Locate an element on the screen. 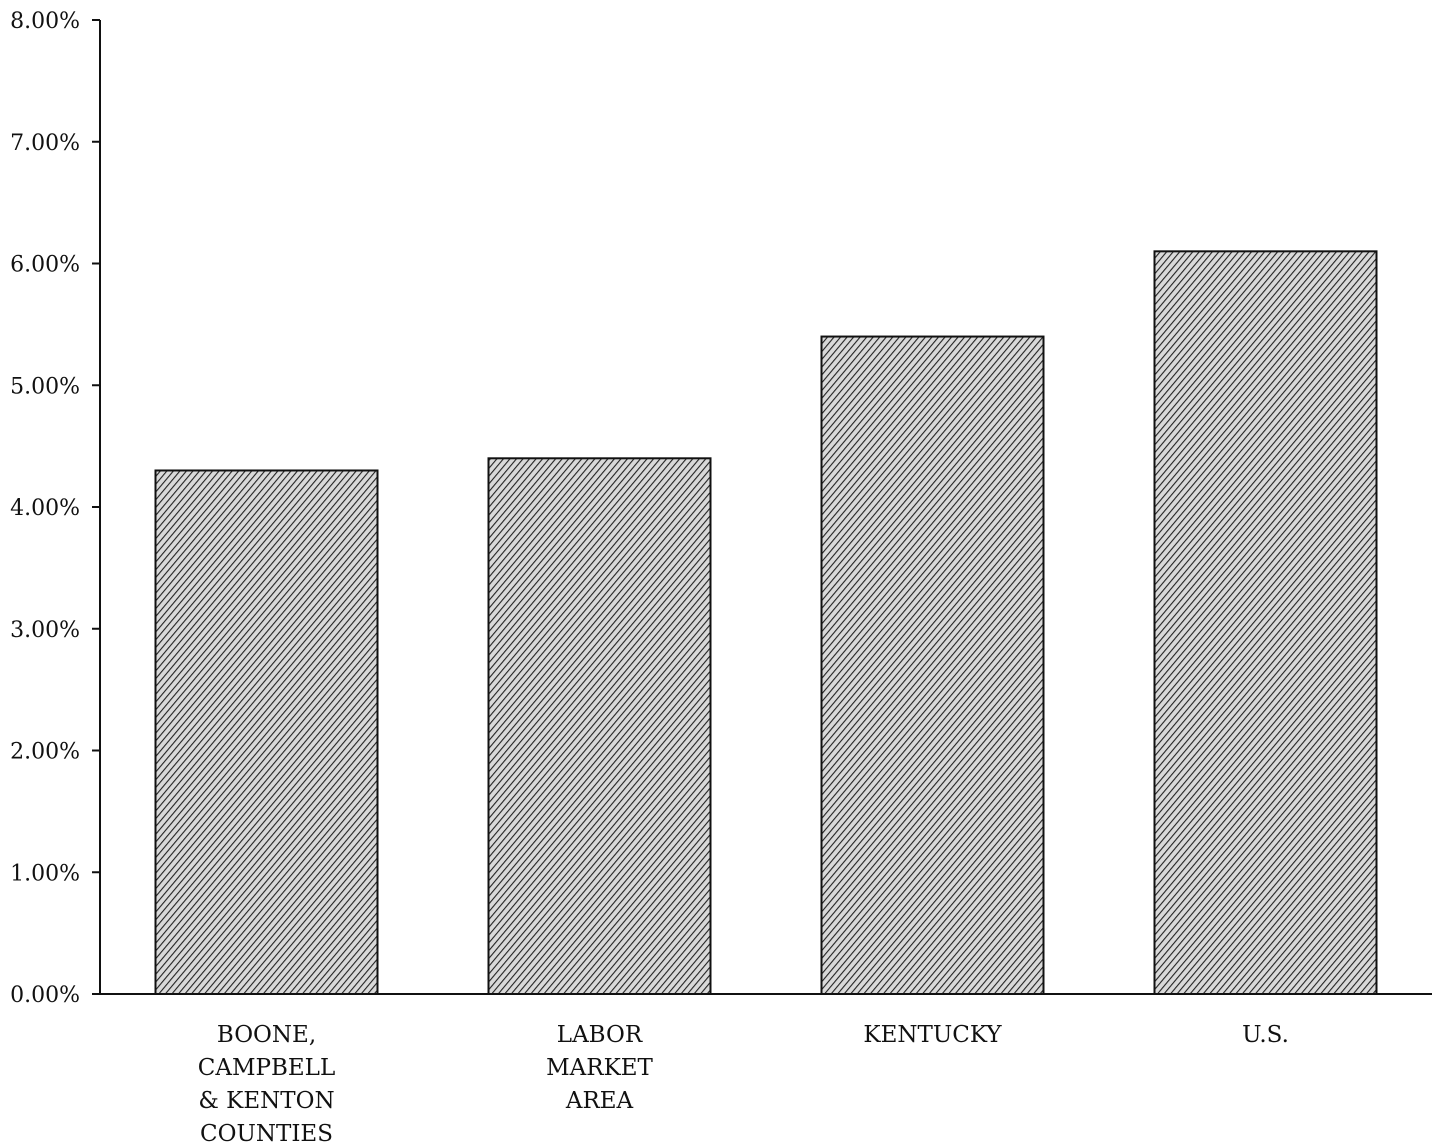 The width and height of the screenshot is (1440, 1148). x-category-label: CAMPBELL is located at coordinates (266, 1068).